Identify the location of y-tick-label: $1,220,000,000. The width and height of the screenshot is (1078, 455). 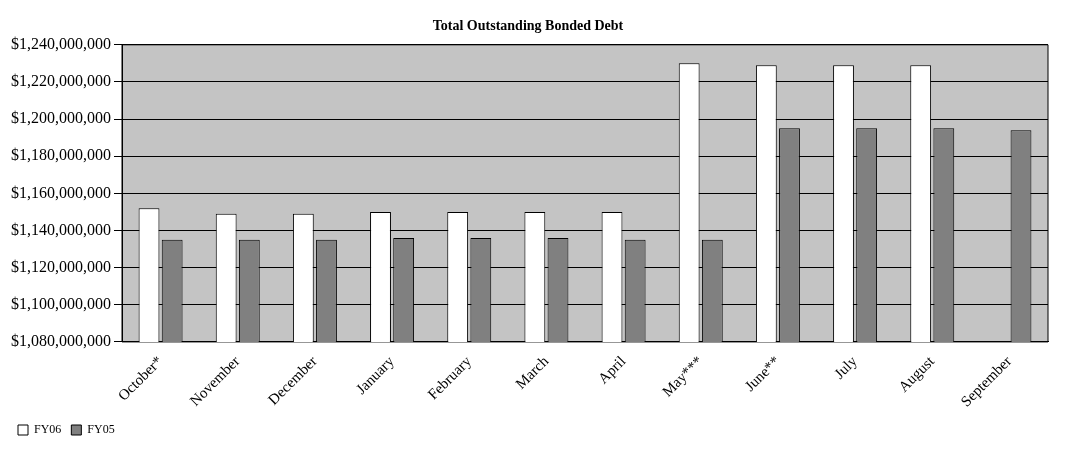
(61, 81).